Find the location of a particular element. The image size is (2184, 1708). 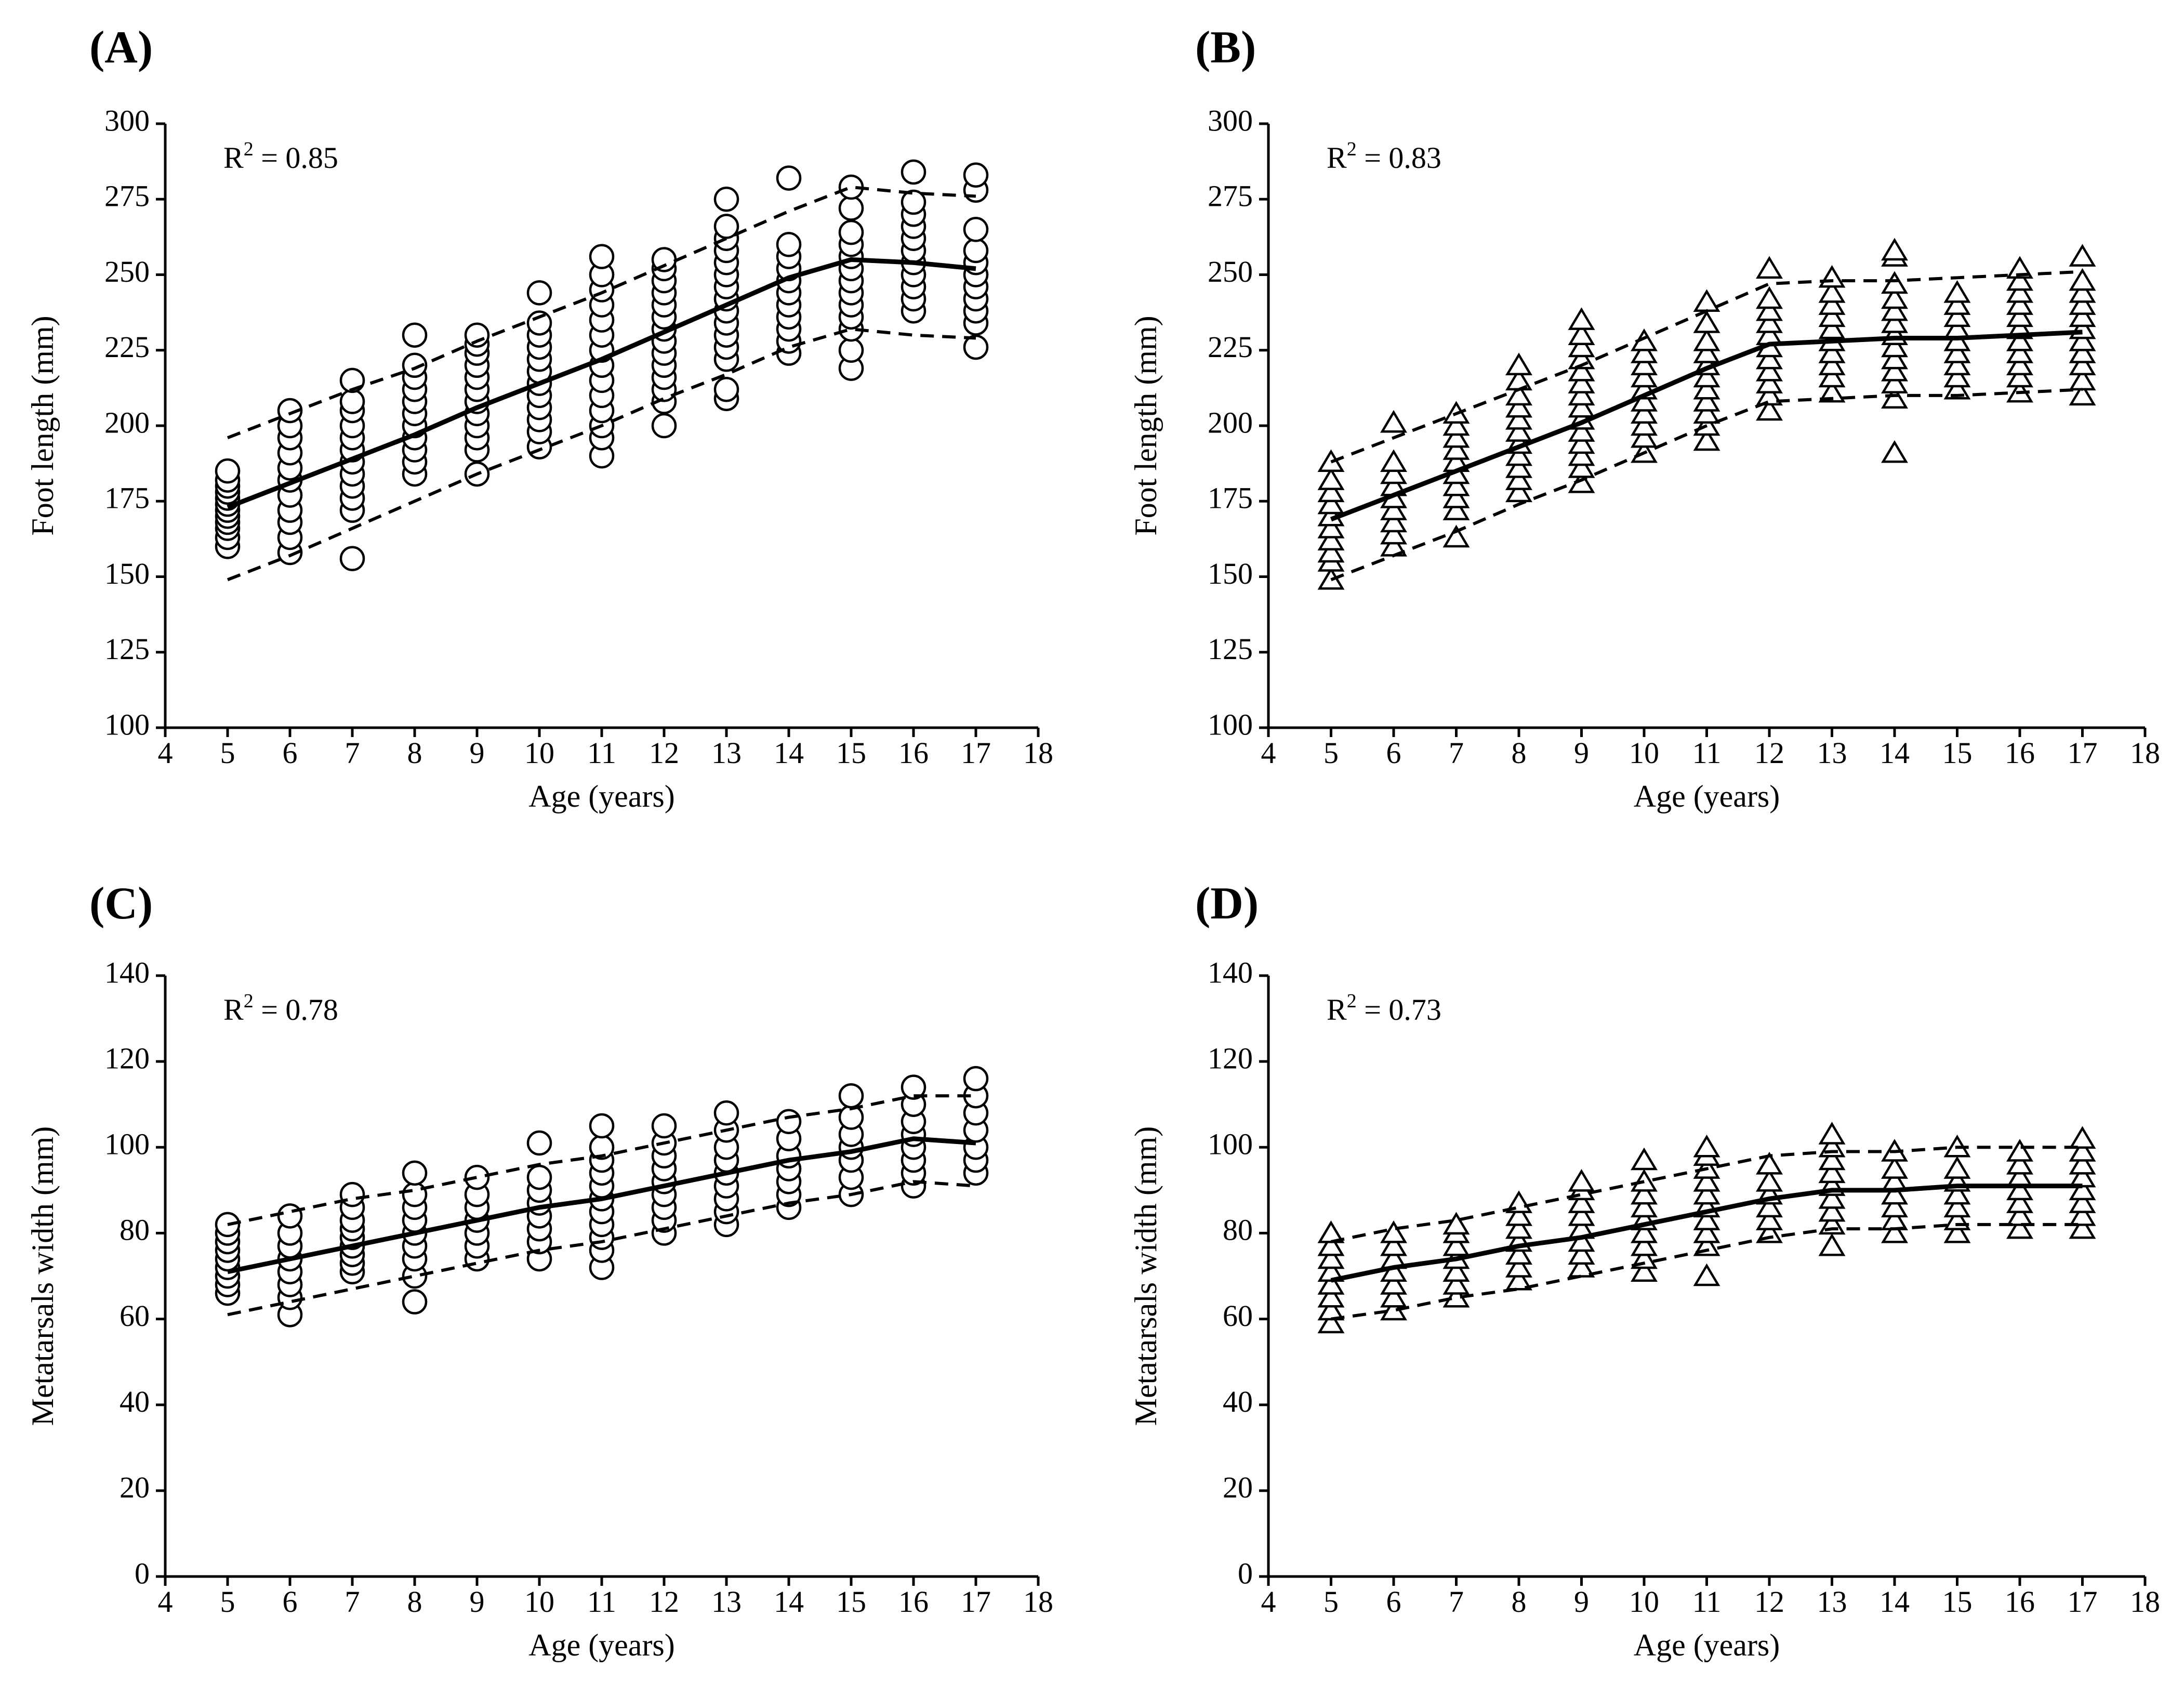

x-tick-label: 10 is located at coordinates (1644, 753).